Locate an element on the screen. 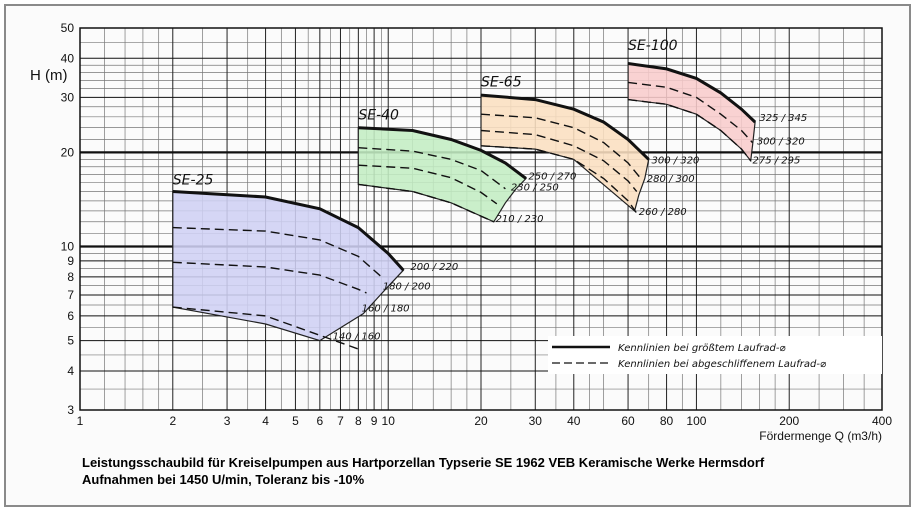  impeller-label: 325 / 345 is located at coordinates (783, 118).